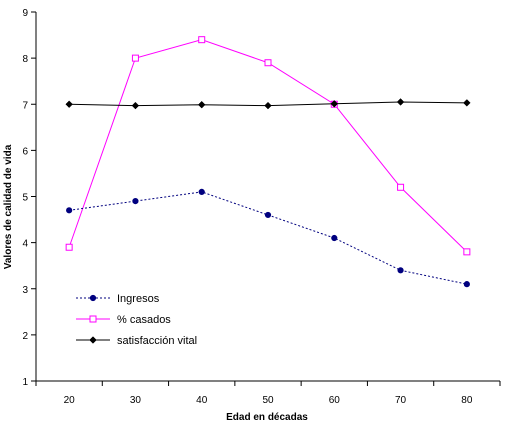 This screenshot has height=432, width=508. I want to click on legend-item: % casados, so click(123, 320).